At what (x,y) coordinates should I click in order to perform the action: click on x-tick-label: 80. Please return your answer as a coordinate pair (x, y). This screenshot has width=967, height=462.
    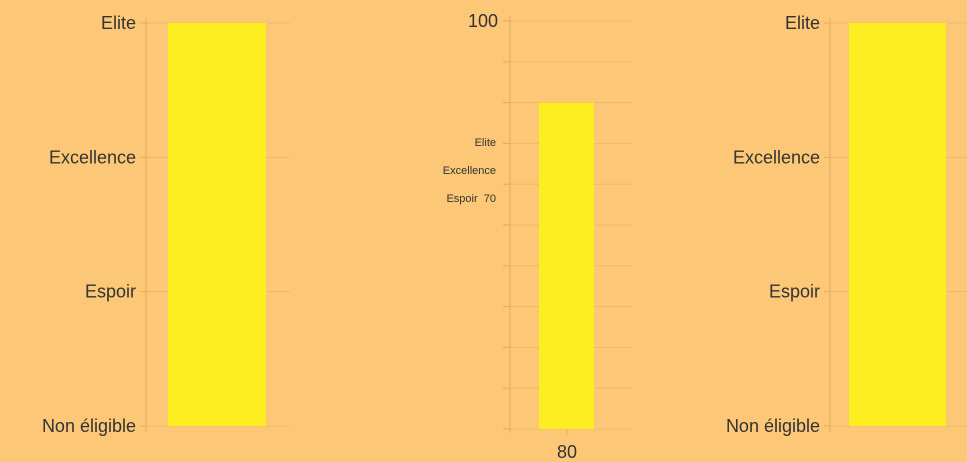
    Looking at the image, I should click on (567, 452).